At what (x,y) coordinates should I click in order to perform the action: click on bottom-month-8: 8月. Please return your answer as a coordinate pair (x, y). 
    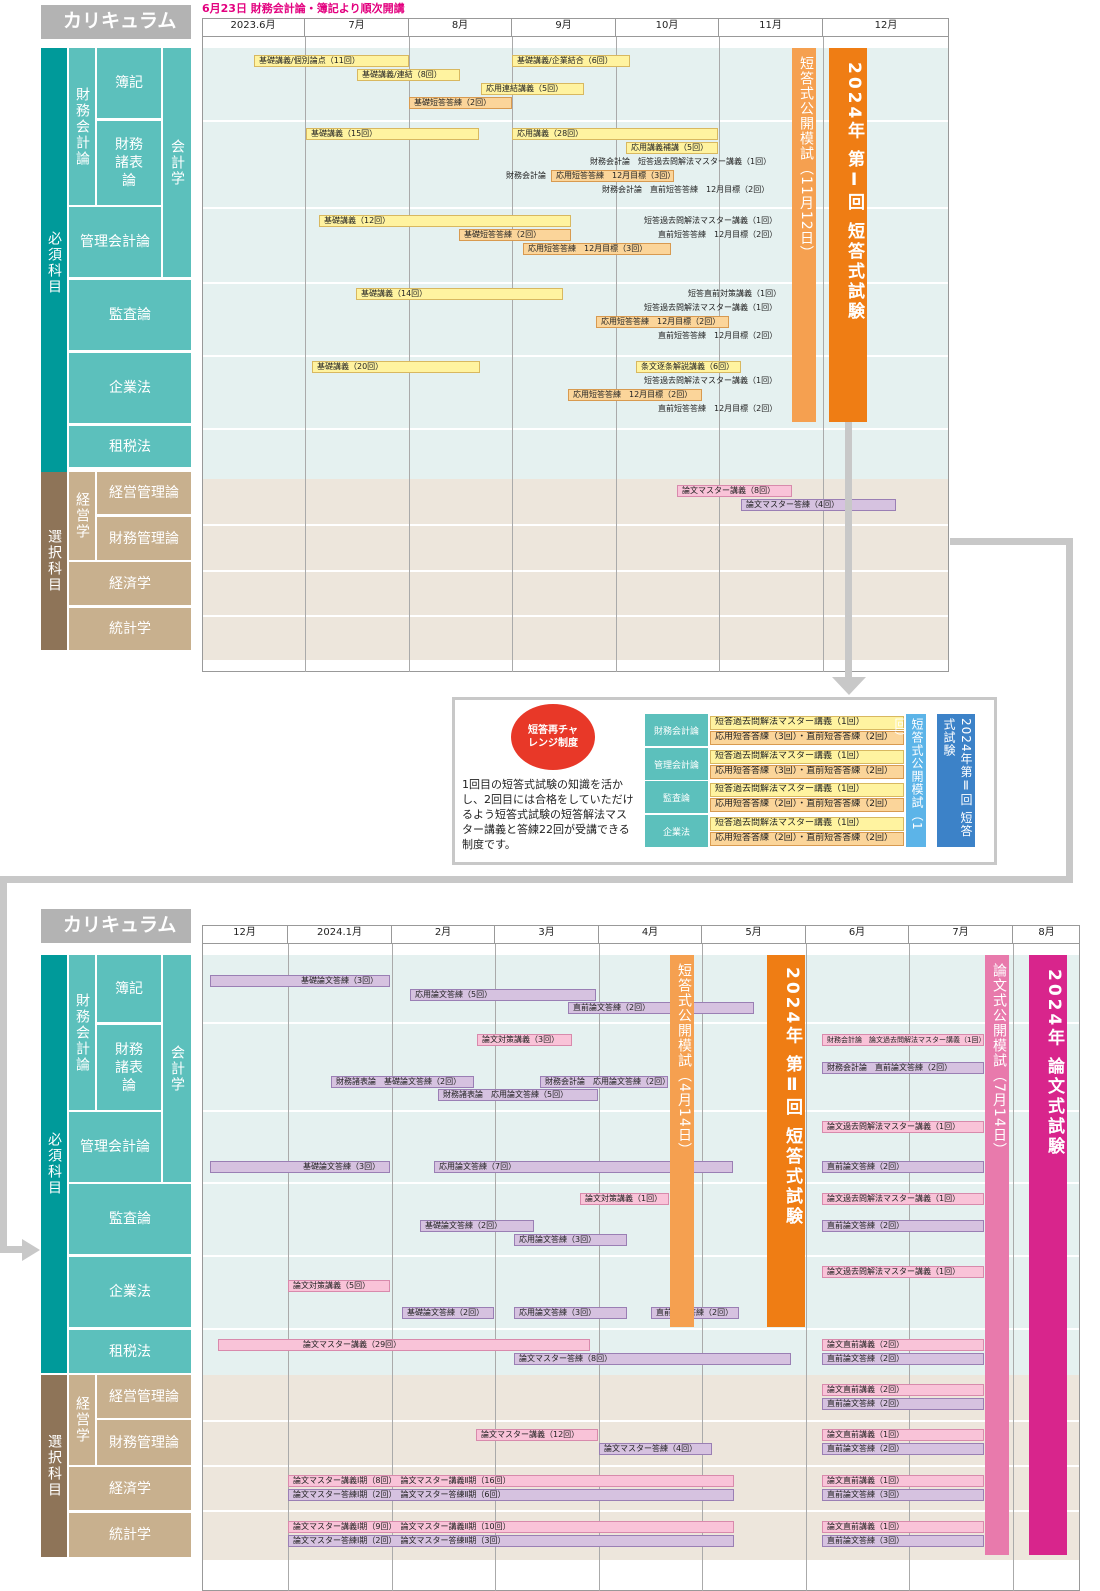
    Looking at the image, I should click on (1046, 934).